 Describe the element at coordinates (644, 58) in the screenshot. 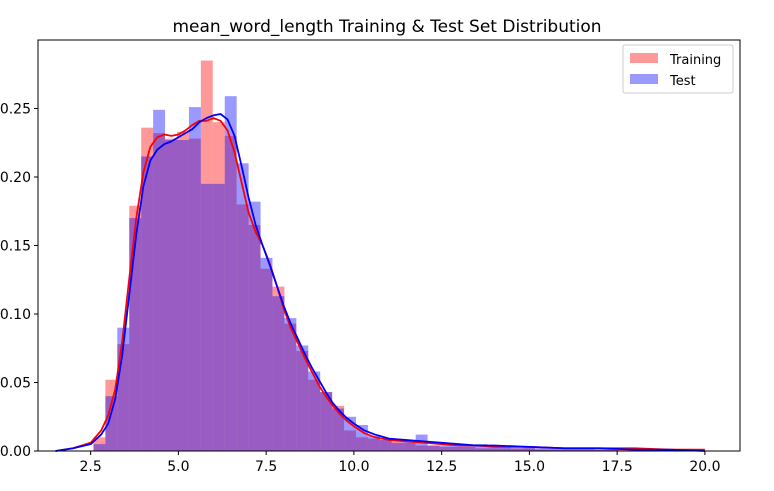

I see `legend-swatch-training` at that location.